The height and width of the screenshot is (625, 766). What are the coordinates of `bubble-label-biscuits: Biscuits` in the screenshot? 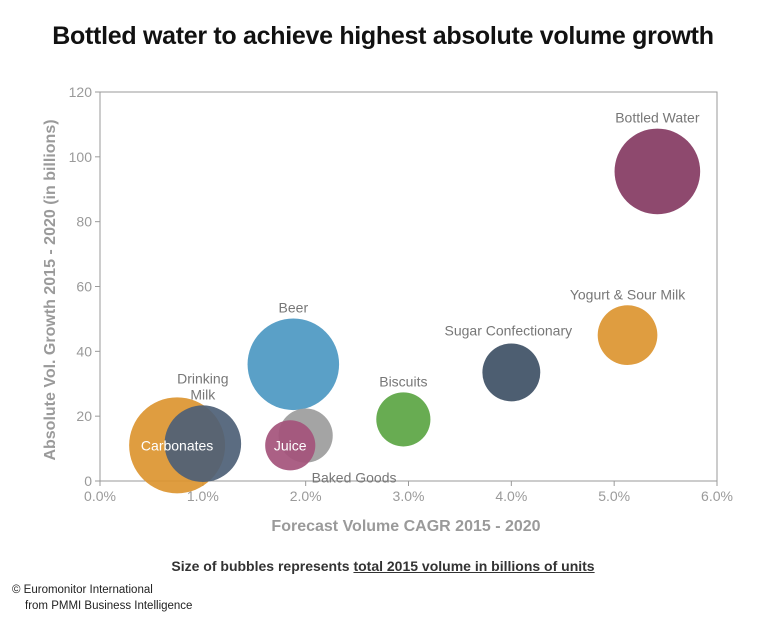 It's located at (403, 381).